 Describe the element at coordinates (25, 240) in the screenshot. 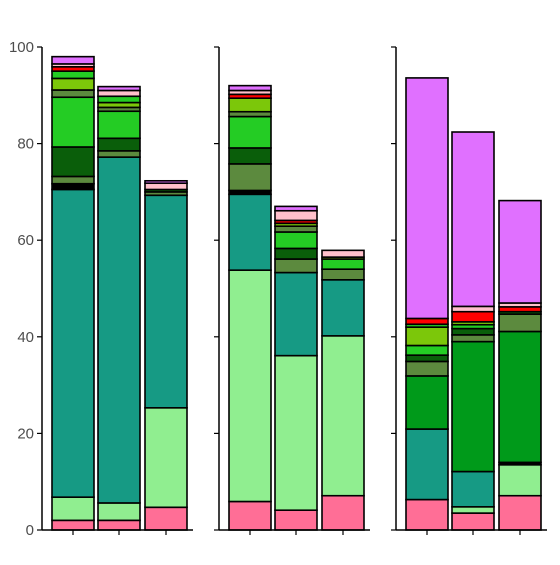

I see `y-tick-label-60: 60` at that location.